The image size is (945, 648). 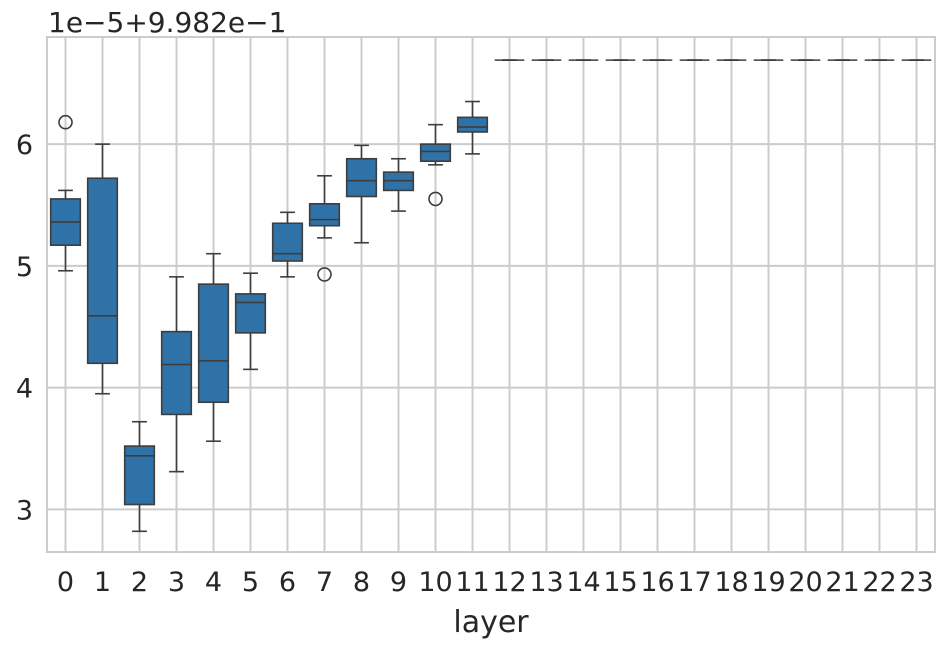 I want to click on x-tick-label: 10, so click(x=435, y=582).